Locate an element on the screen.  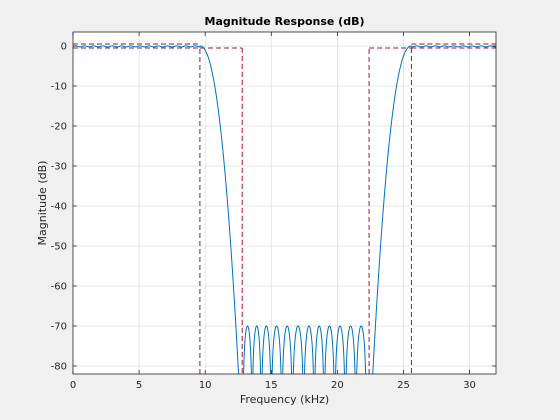
x-axis-label: Frequency (kHz) is located at coordinates (284, 399).